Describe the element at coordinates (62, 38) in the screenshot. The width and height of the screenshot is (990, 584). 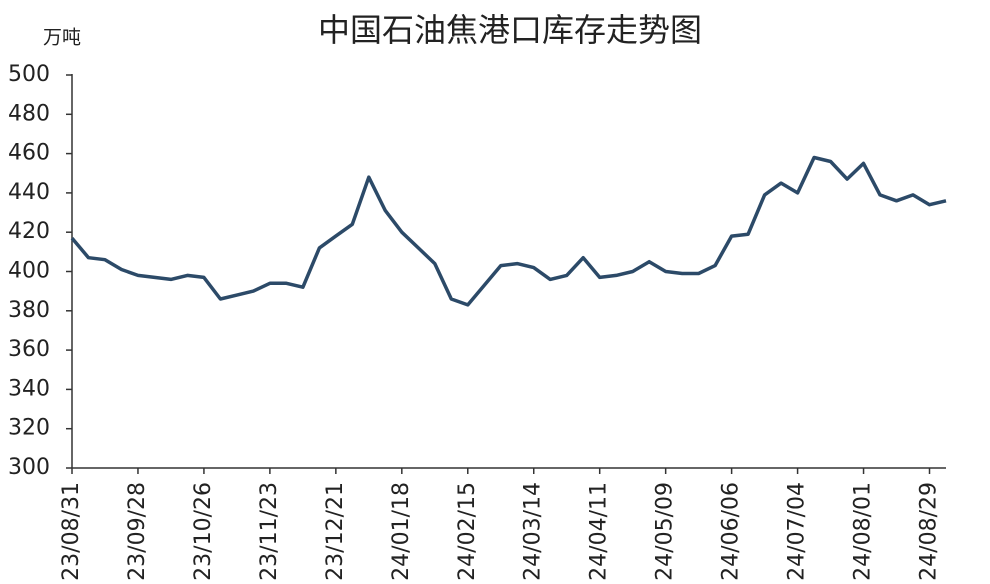
I see `y-axis-unit: 万吨` at that location.